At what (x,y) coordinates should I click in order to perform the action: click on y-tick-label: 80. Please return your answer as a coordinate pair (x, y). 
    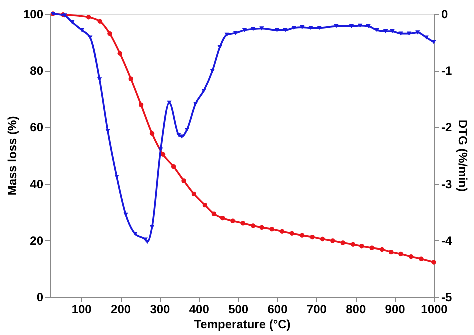
    Looking at the image, I should click on (37, 71).